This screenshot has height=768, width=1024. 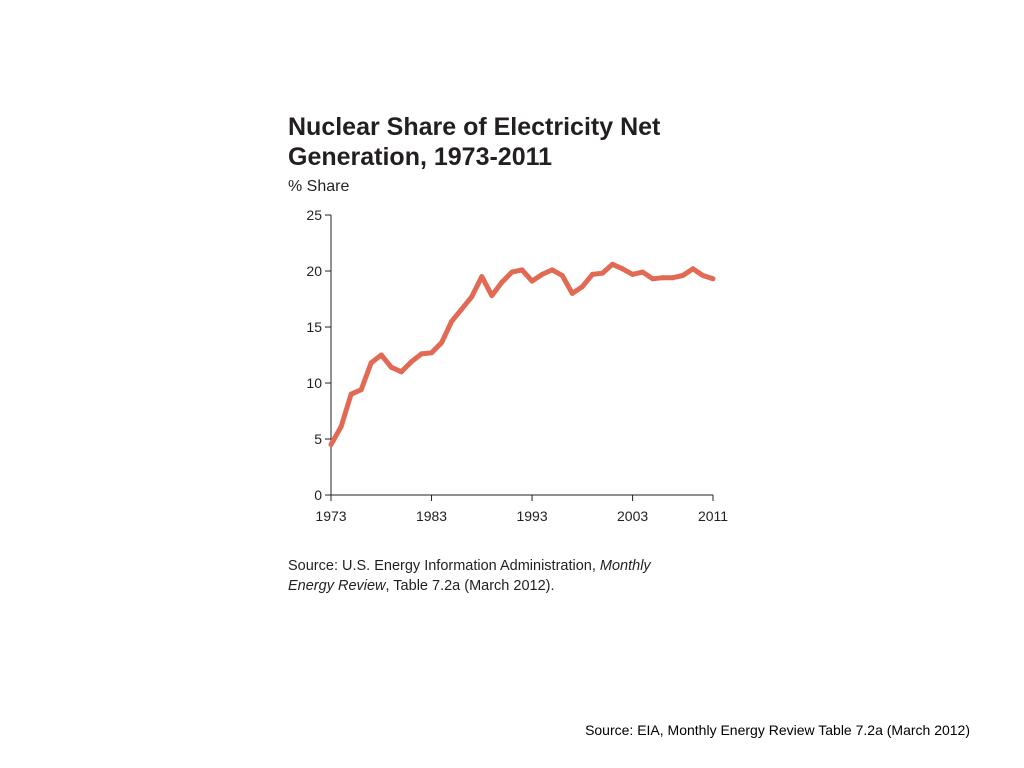 I want to click on data-point-2005, so click(x=653, y=279).